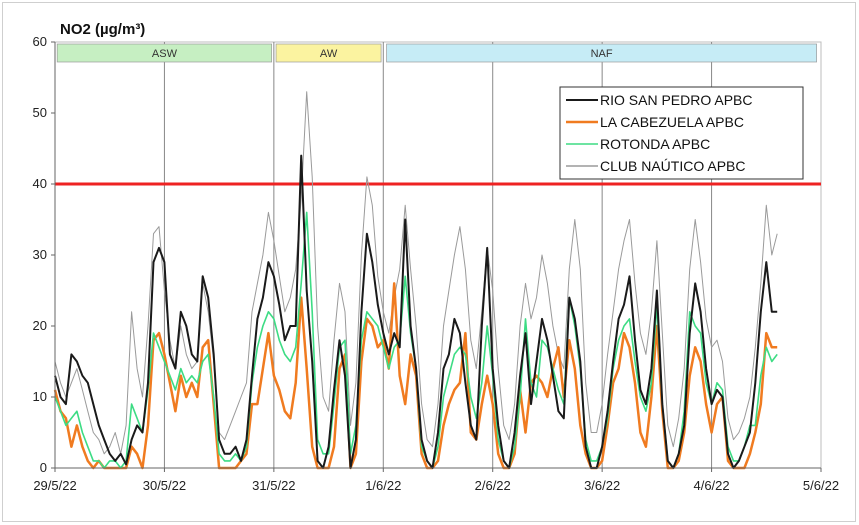  What do you see at coordinates (40, 325) in the screenshot?
I see `y-tick-label: 20` at bounding box center [40, 325].